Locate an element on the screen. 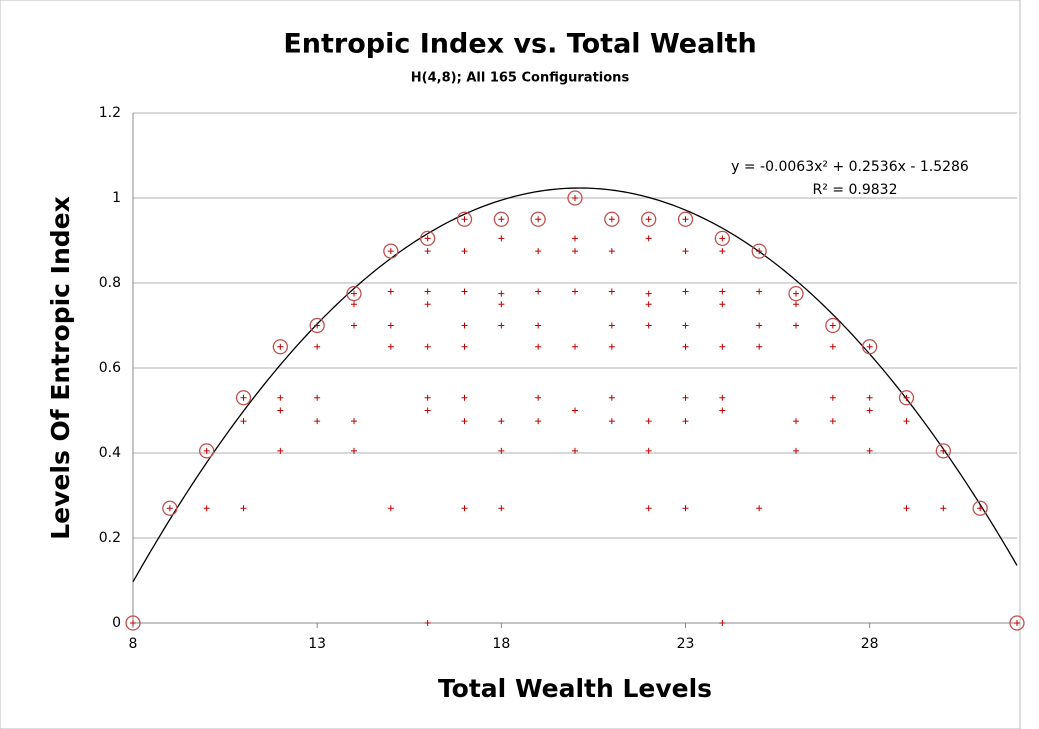 This screenshot has width=1039, height=729. x-tick-label: 18 is located at coordinates (501, 644).